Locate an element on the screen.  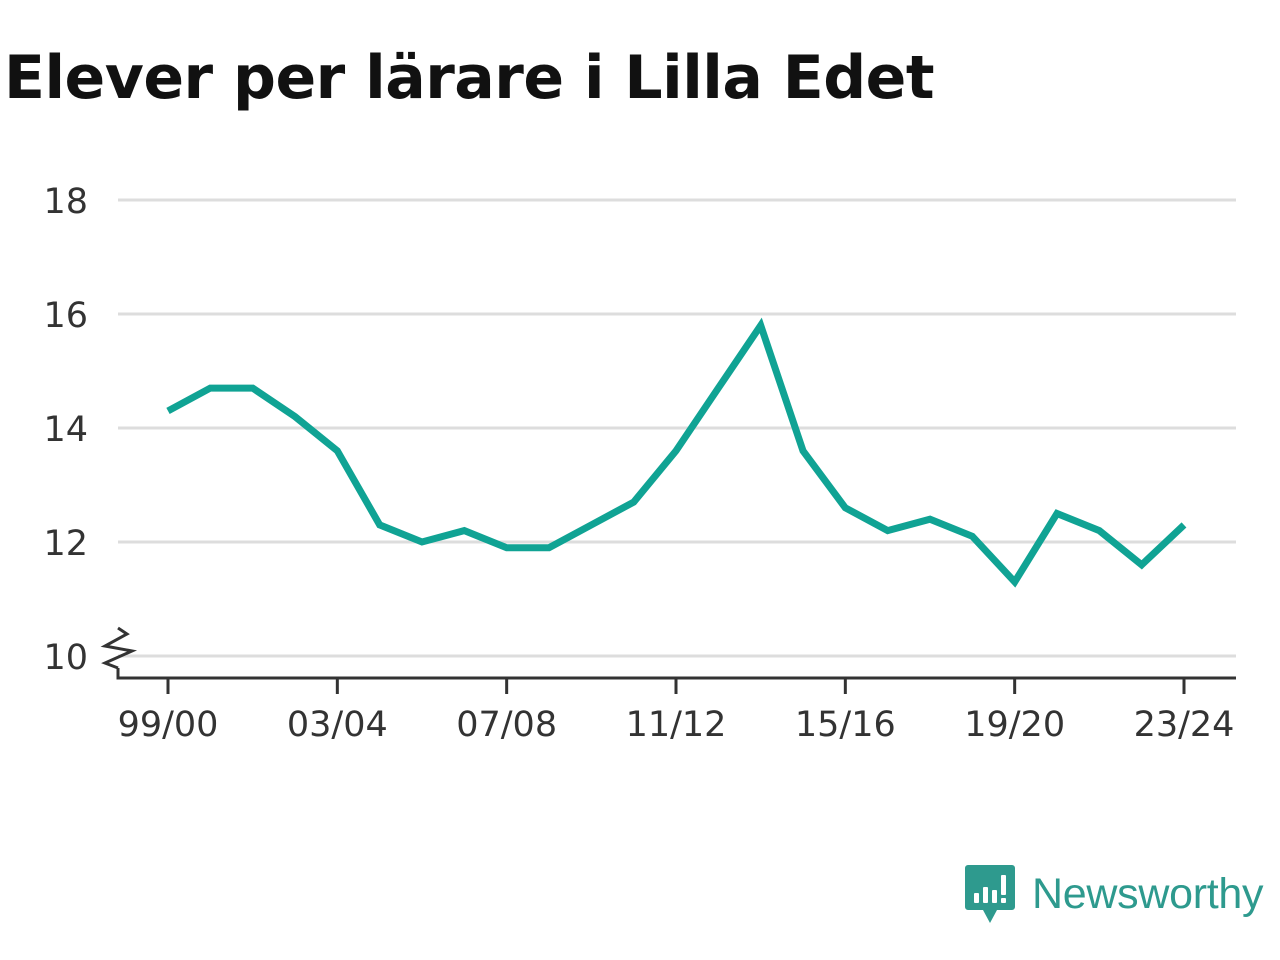
y-tick-label-16: 16 is located at coordinates (65, 316).